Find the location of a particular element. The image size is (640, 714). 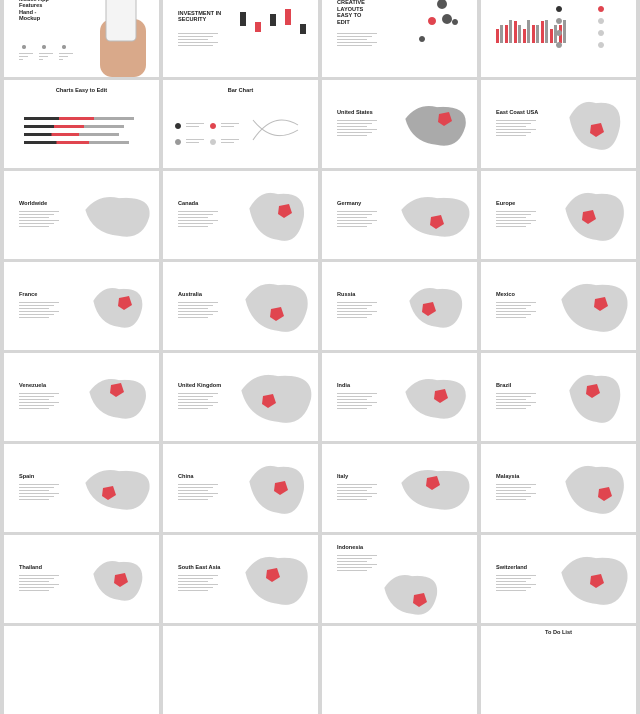

slide-title: Switzerland is located at coordinates (512, 568).